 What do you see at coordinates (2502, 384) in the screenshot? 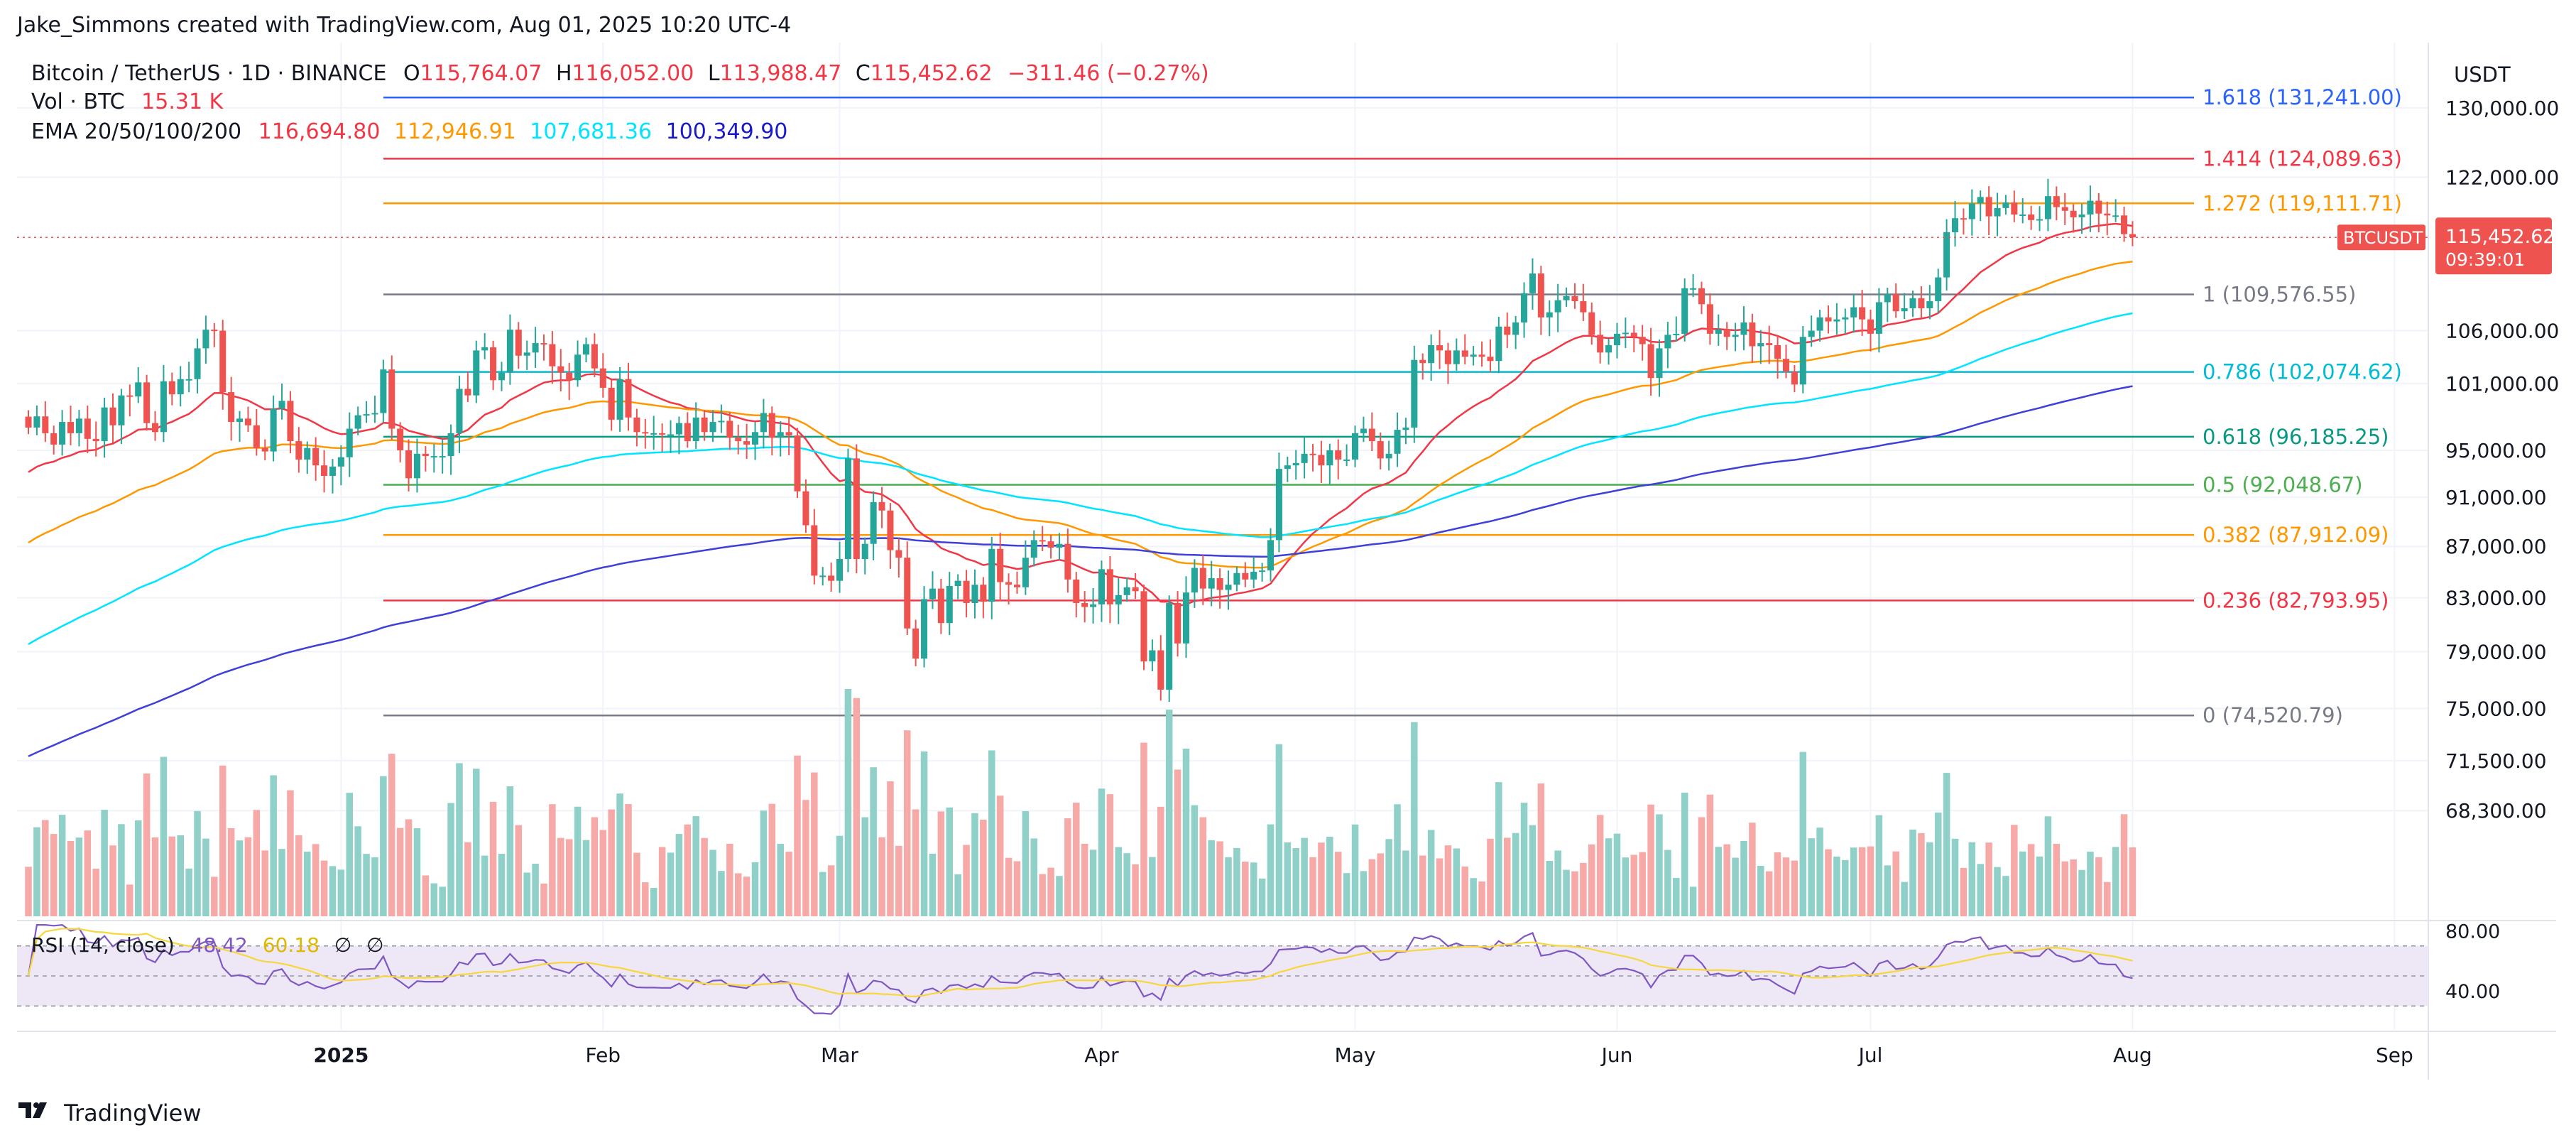
I see `price-axis-label: 101,000.00` at bounding box center [2502, 384].